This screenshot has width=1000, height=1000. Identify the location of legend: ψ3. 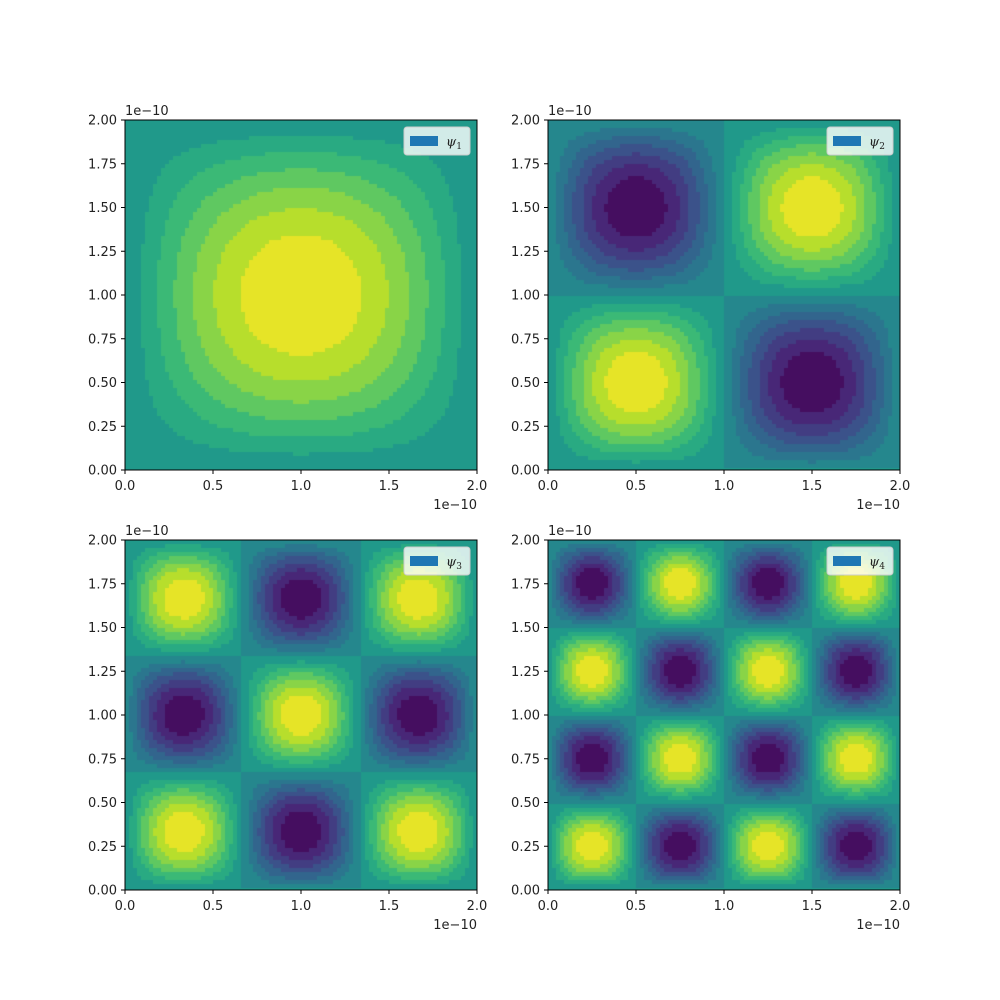
(437, 561).